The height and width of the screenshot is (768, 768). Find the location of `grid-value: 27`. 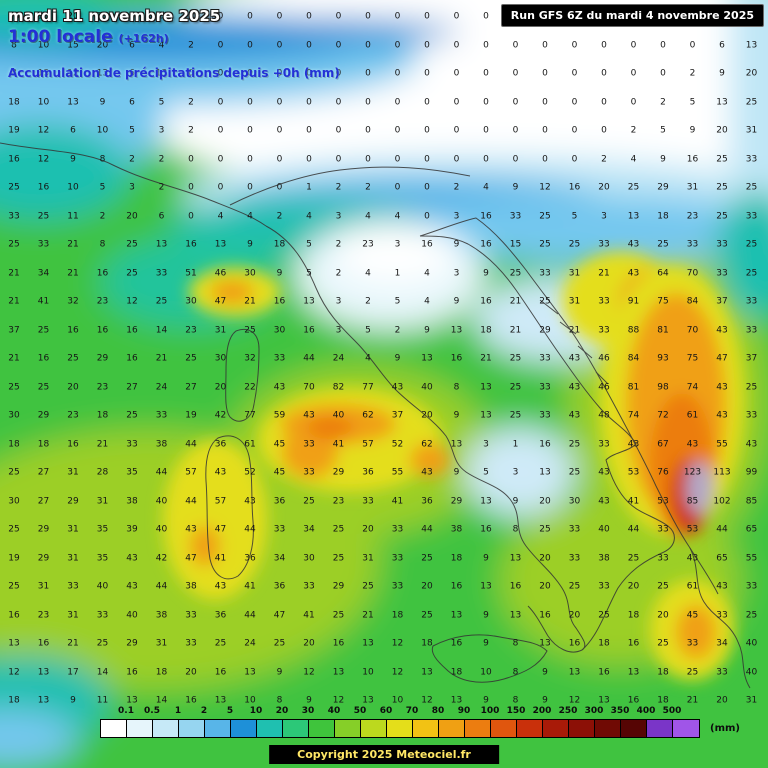

grid-value: 27 is located at coordinates (43, 501).